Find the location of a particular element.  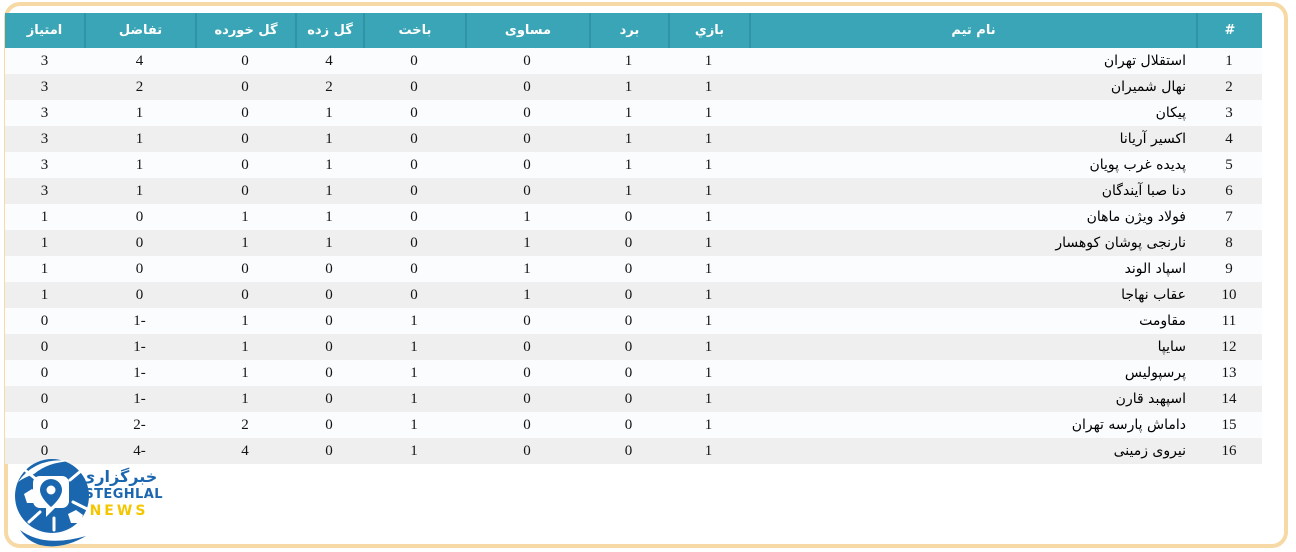

cell-team: مقاومت is located at coordinates (972, 321).